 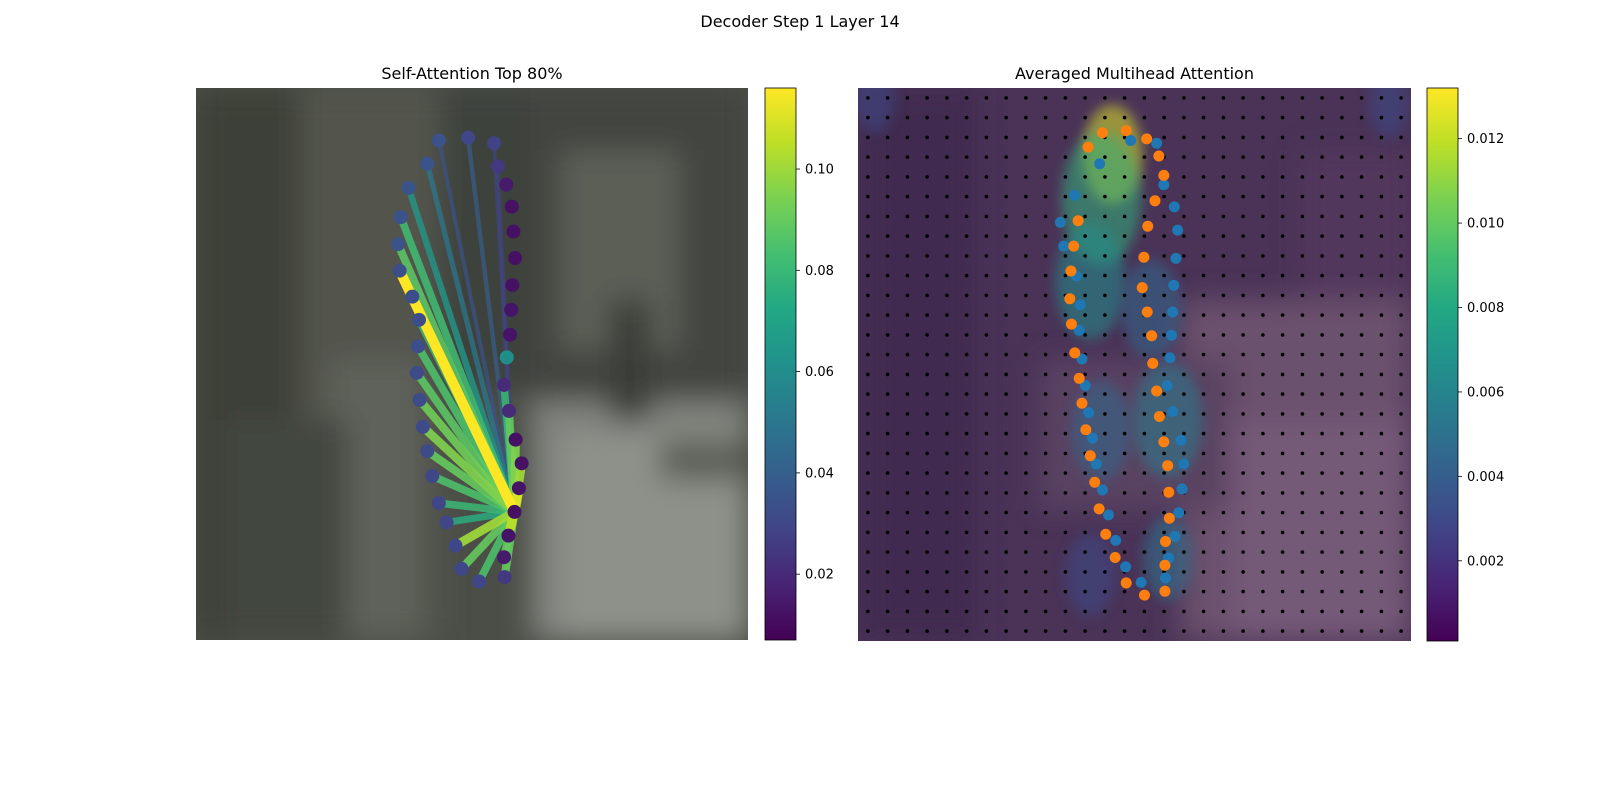 What do you see at coordinates (1485, 392) in the screenshot?
I see `colorbar-tick-label: 0.006` at bounding box center [1485, 392].